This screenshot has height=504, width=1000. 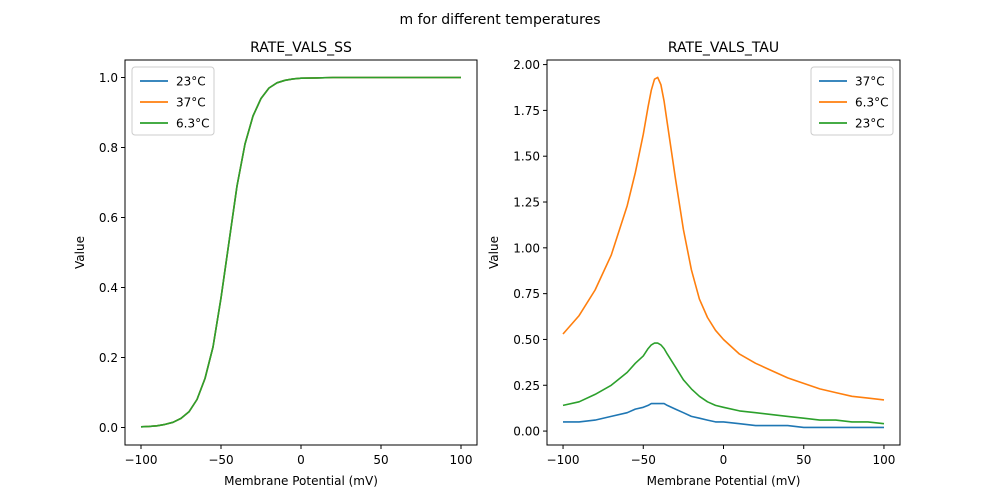 I want to click on axes-title: RATE_VALS_SS, so click(x=301, y=48).